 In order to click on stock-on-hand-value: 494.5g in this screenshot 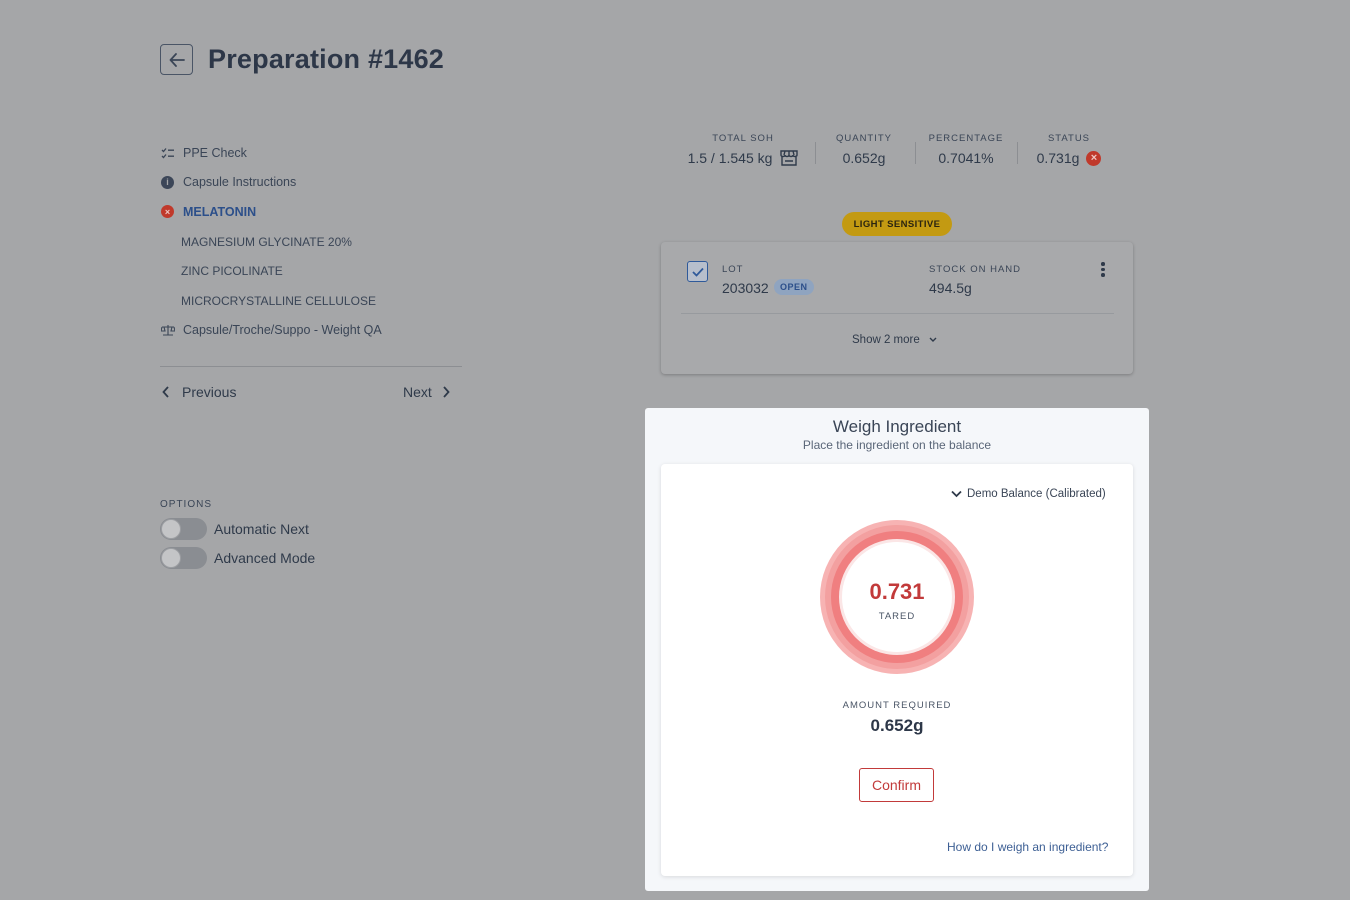, I will do `click(950, 288)`.